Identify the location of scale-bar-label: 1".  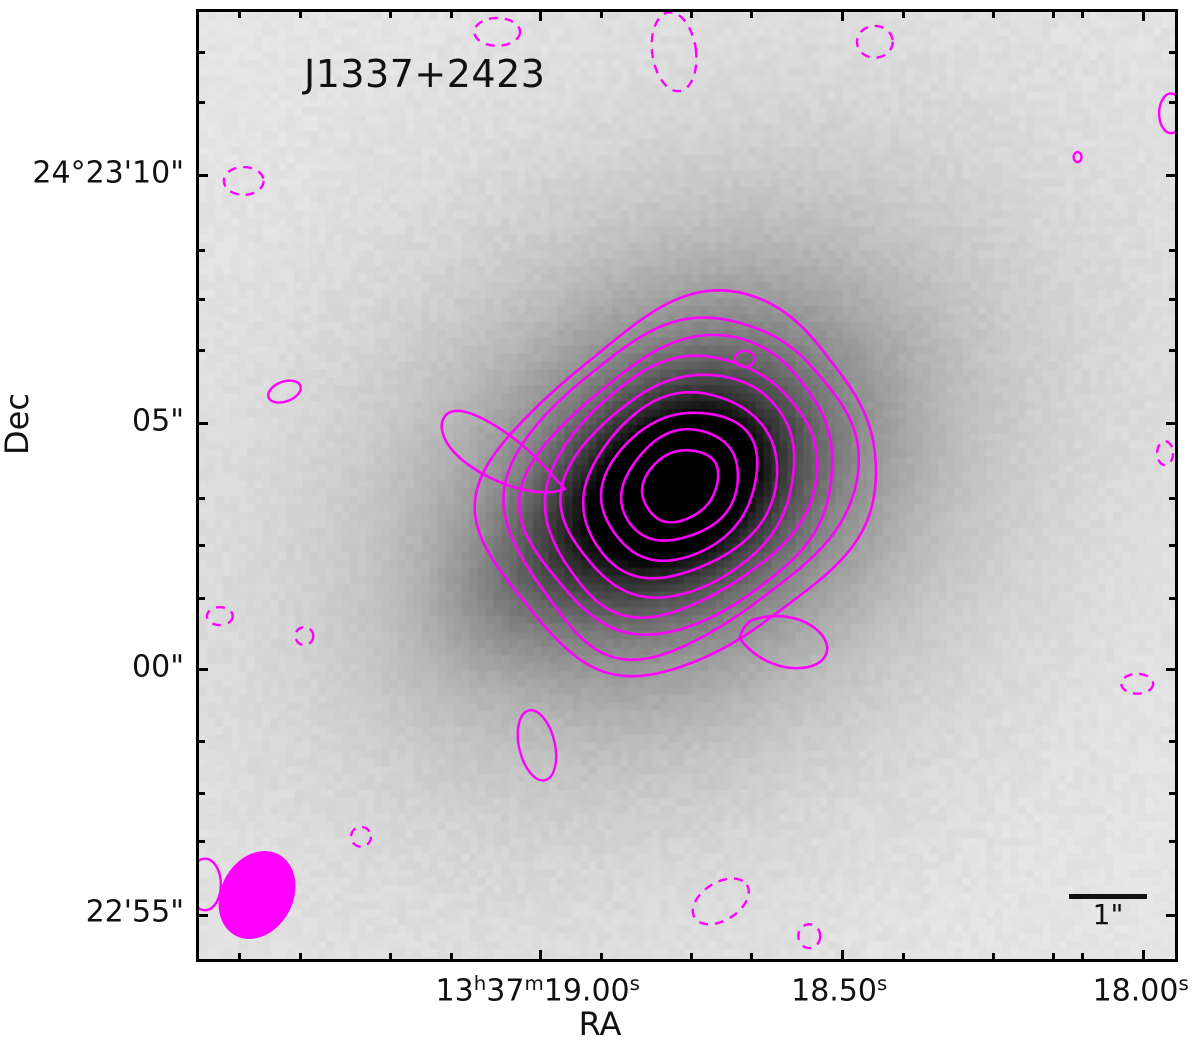
(1108, 914).